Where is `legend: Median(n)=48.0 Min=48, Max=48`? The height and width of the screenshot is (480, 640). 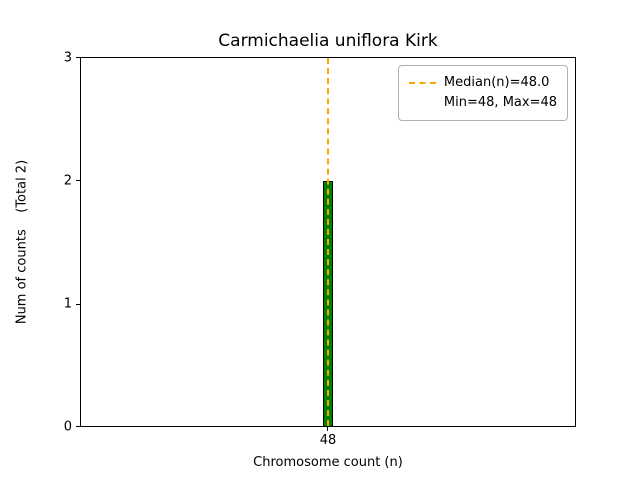 legend: Median(n)=48.0 Min=48, Max=48 is located at coordinates (482, 93).